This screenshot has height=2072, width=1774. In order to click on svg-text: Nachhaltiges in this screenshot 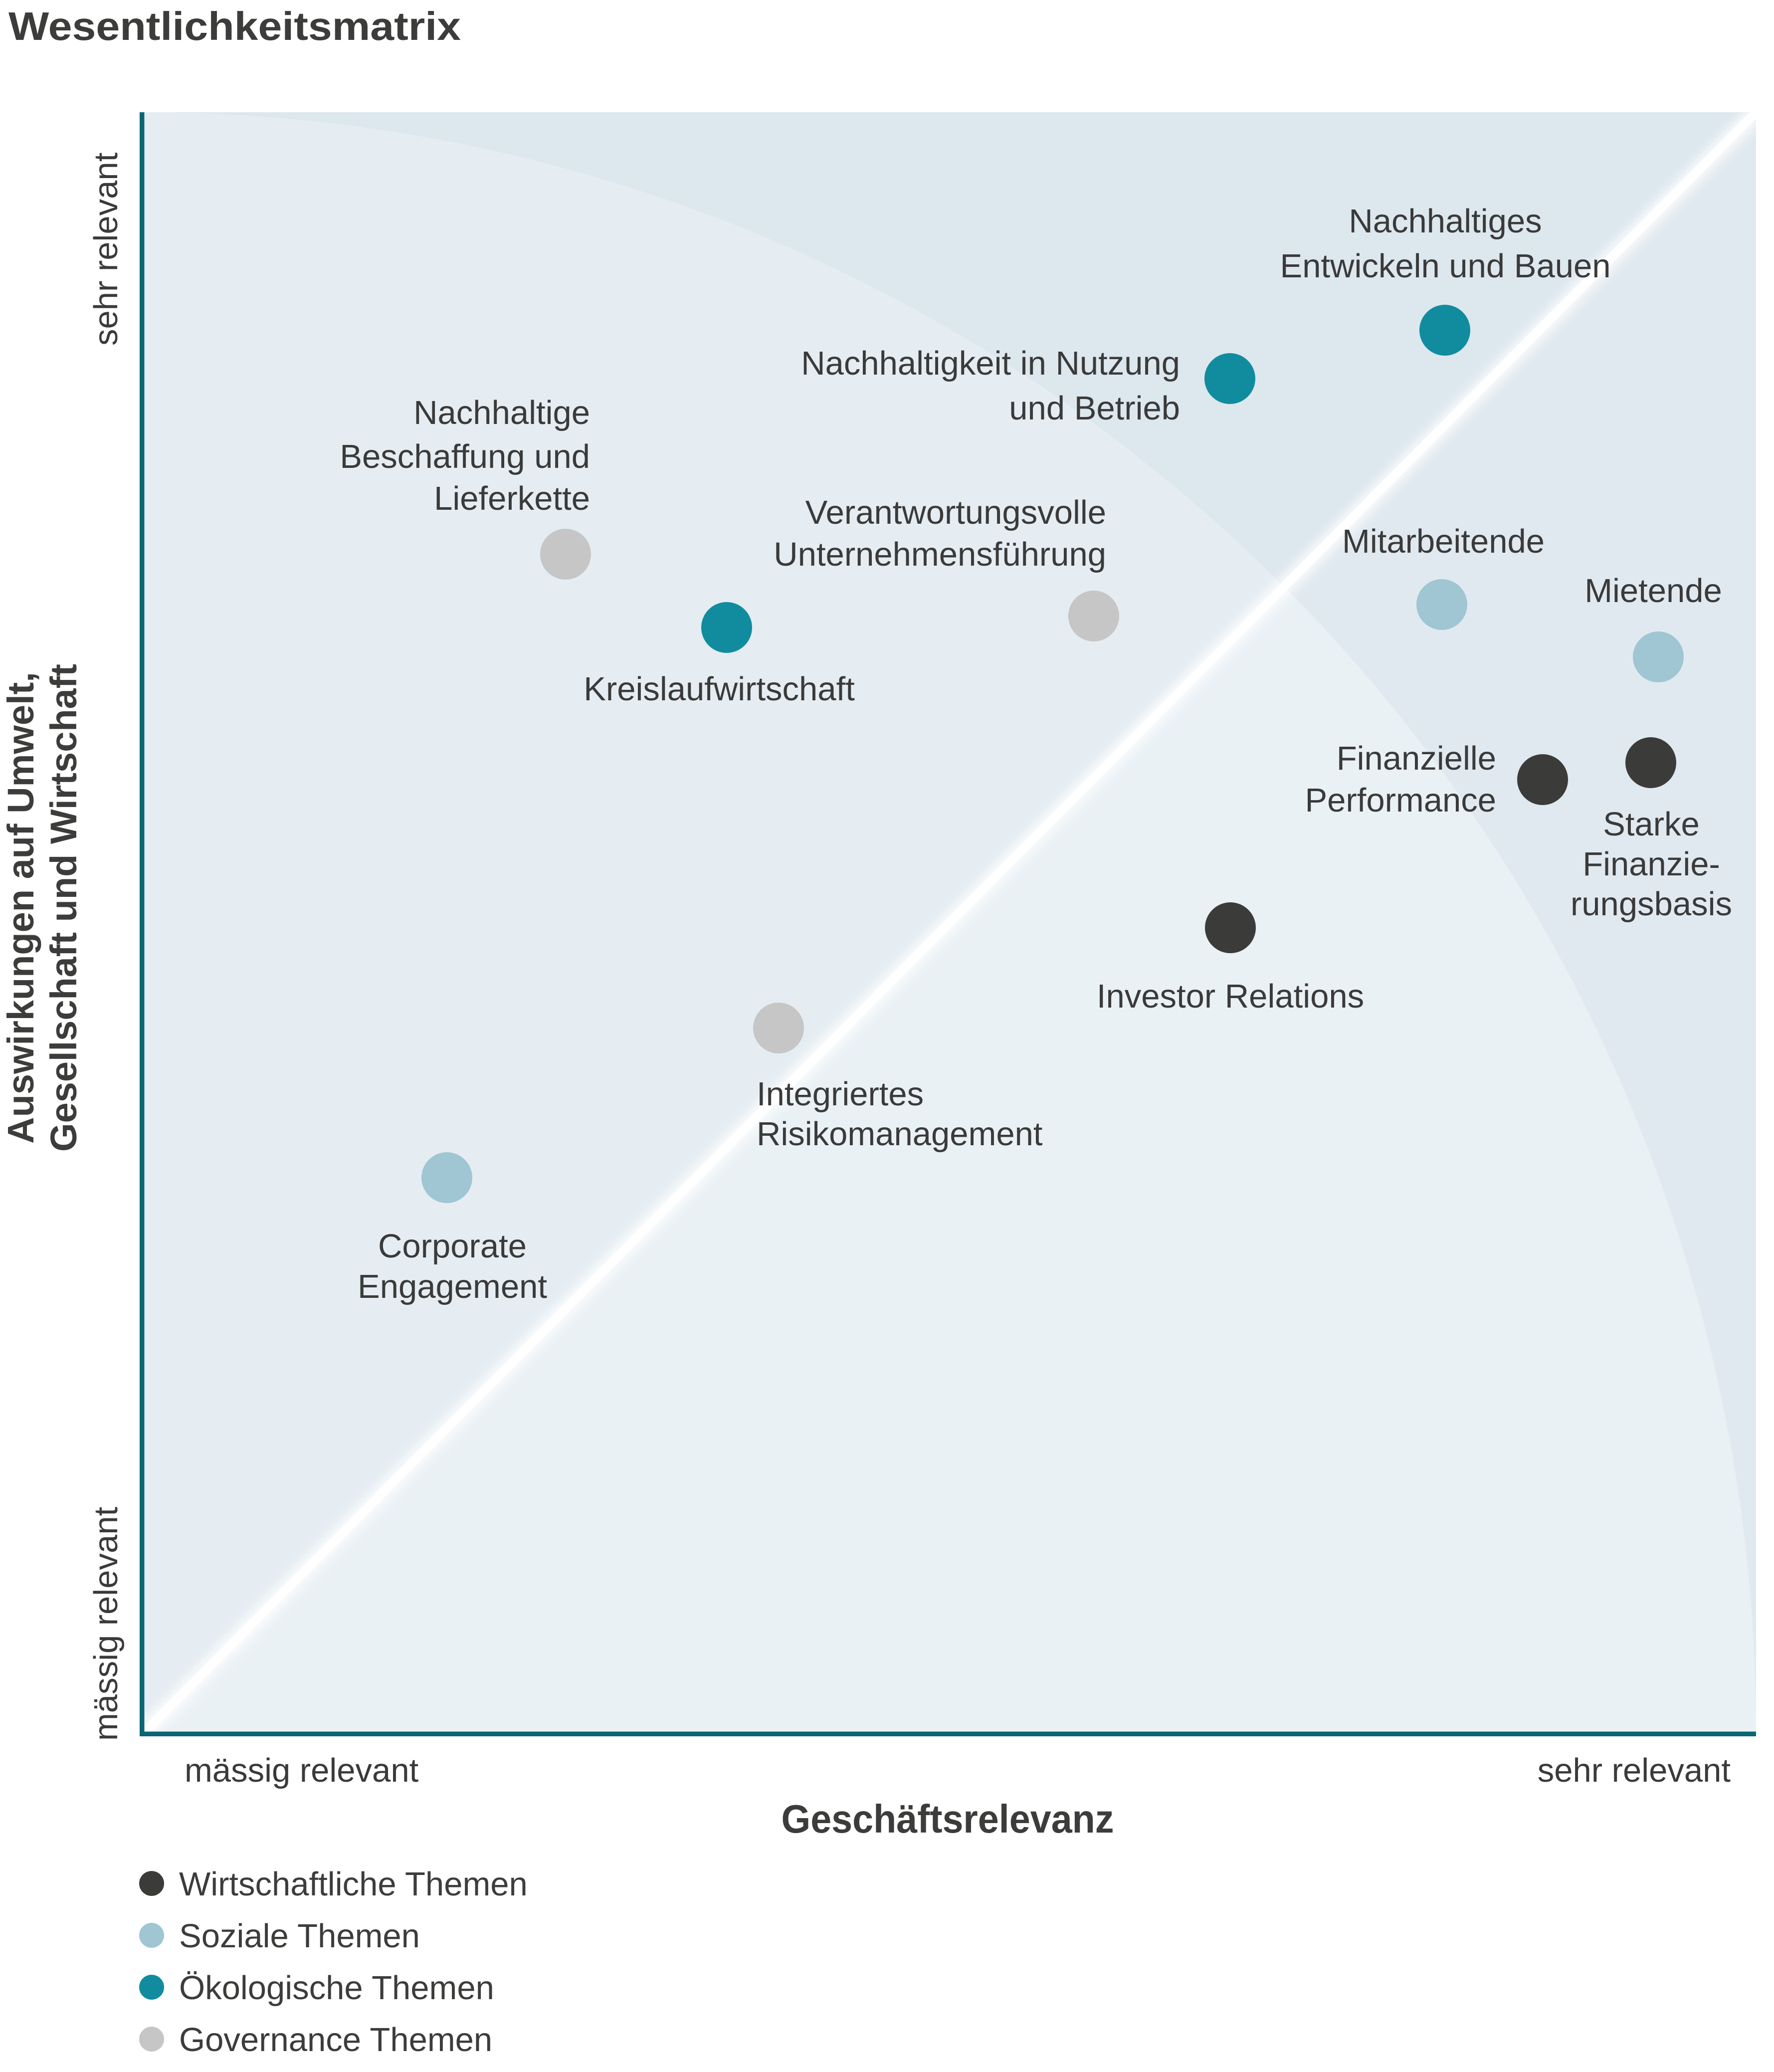, I will do `click(1446, 221)`.